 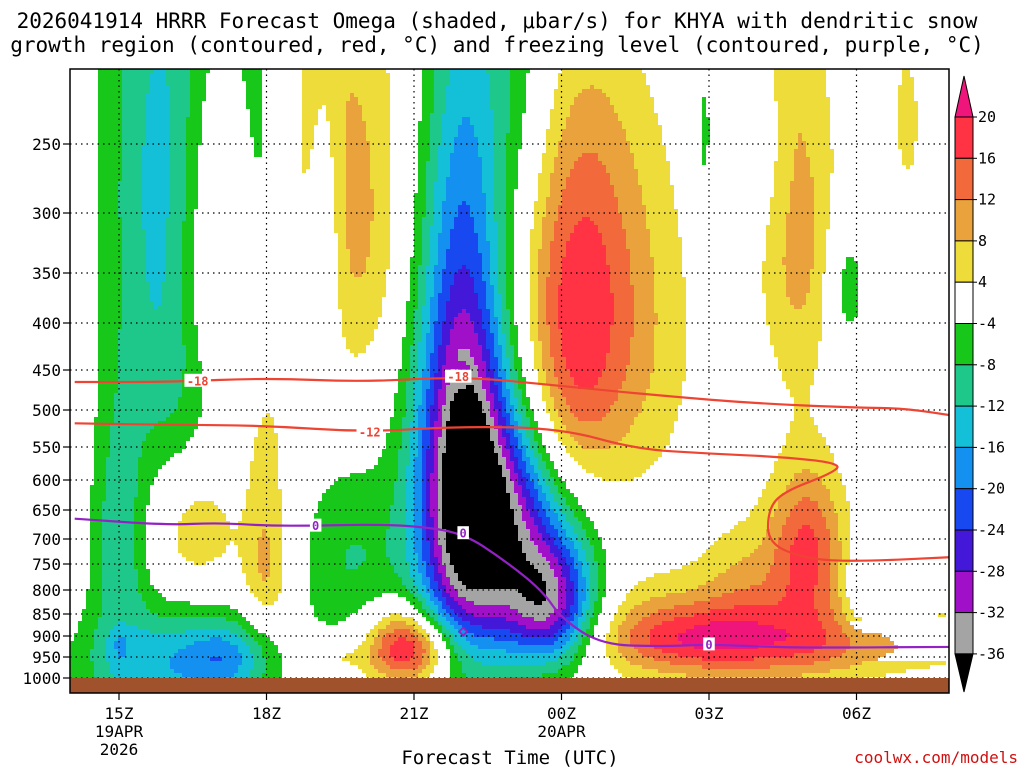 What do you see at coordinates (991, 406) in the screenshot?
I see `colorbar-label: -12` at bounding box center [991, 406].